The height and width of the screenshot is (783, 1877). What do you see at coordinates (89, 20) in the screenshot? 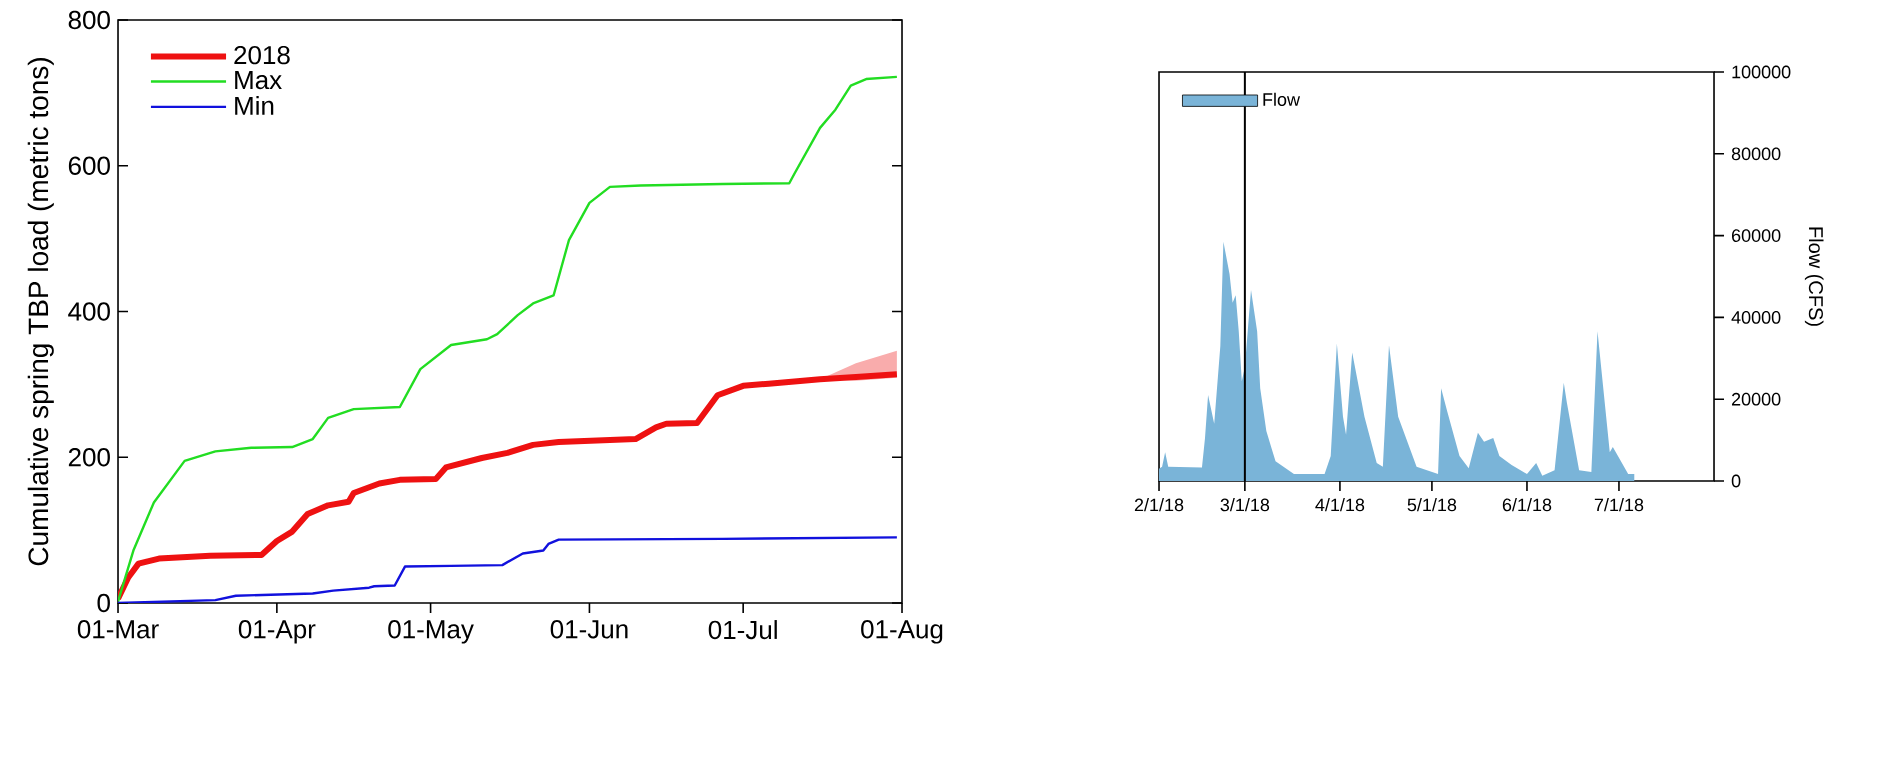
I see `y-tick-label: 800` at bounding box center [89, 20].